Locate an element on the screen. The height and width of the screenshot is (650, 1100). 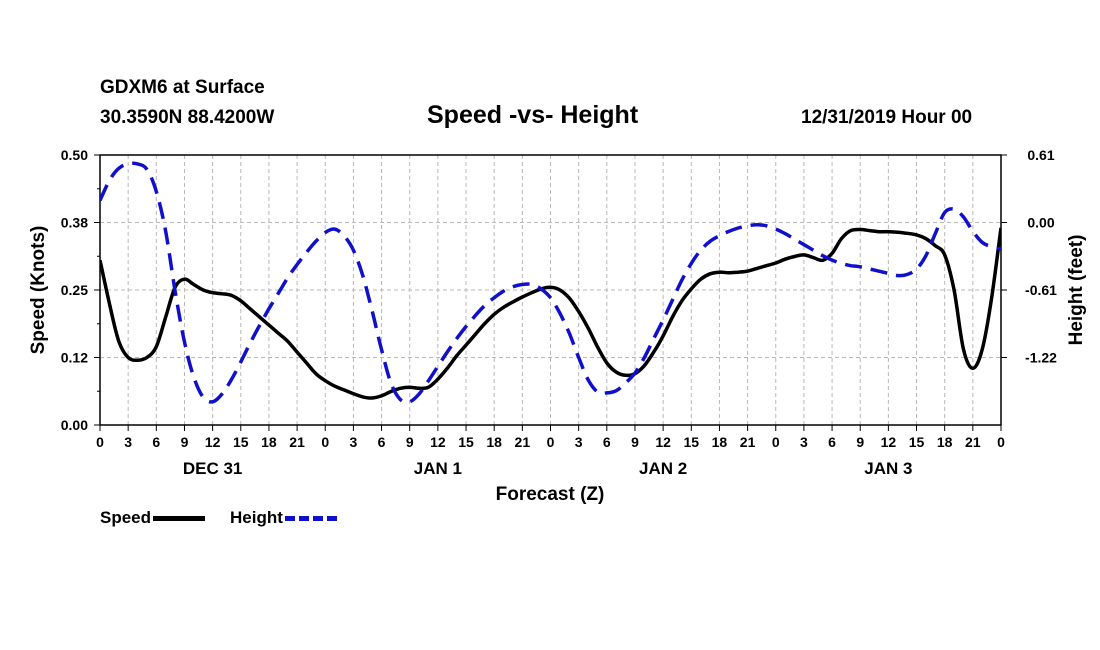
day-label: JAN 1 is located at coordinates (438, 468).